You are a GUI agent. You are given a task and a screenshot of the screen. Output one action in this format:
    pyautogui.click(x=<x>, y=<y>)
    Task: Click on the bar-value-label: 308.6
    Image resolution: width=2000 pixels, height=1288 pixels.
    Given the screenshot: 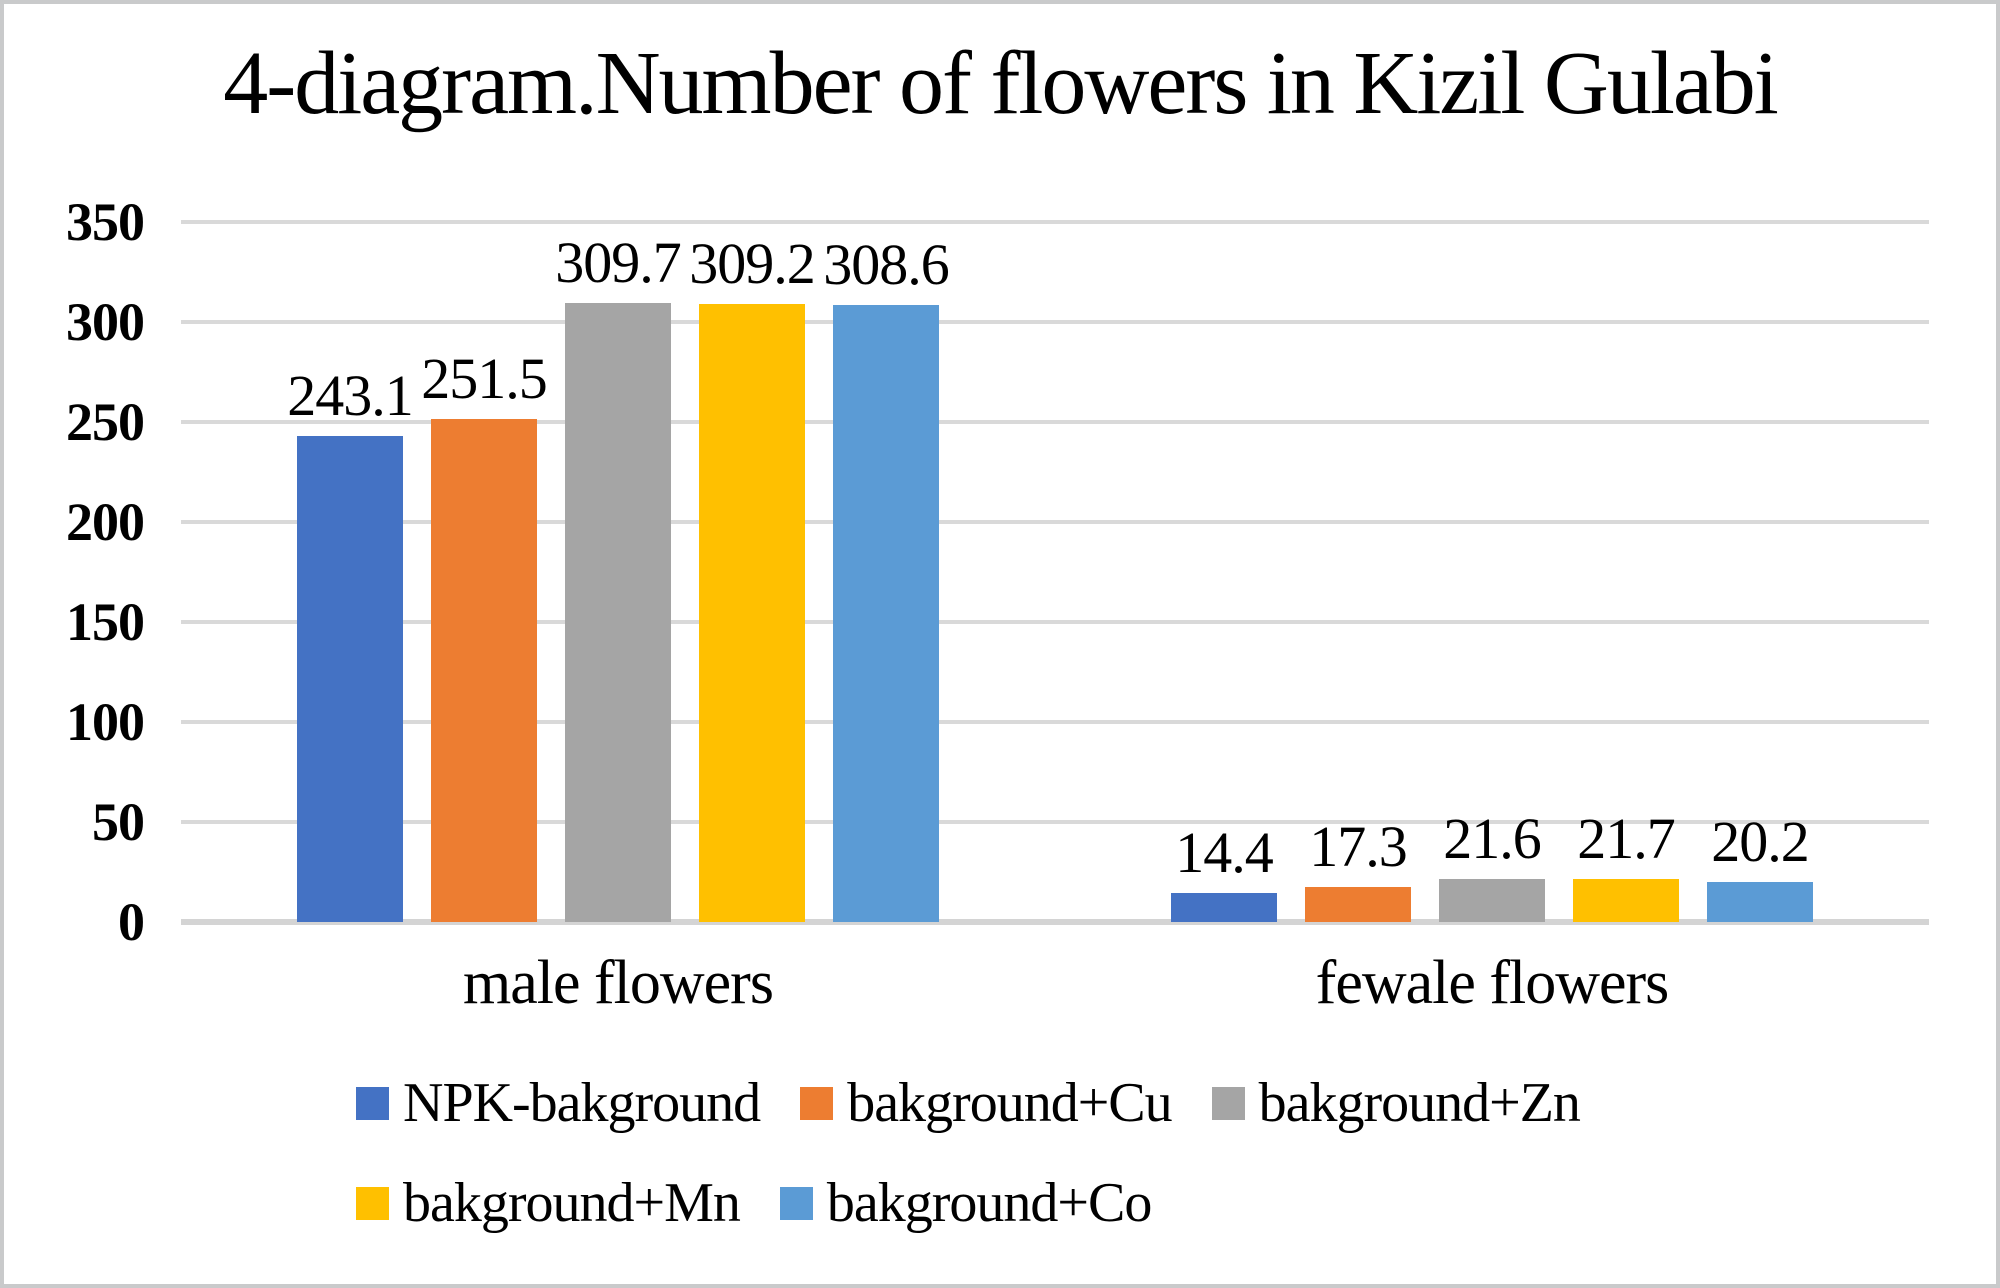 What is the action you would take?
    pyautogui.click(x=886, y=264)
    